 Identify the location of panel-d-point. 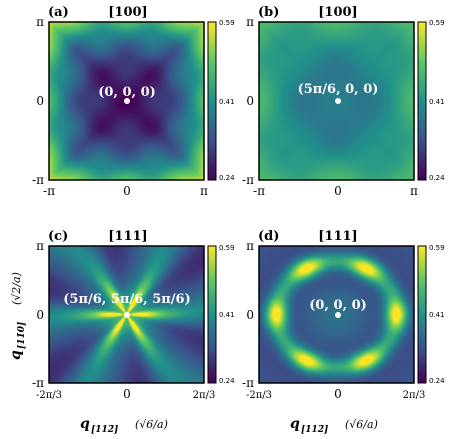
(338, 315).